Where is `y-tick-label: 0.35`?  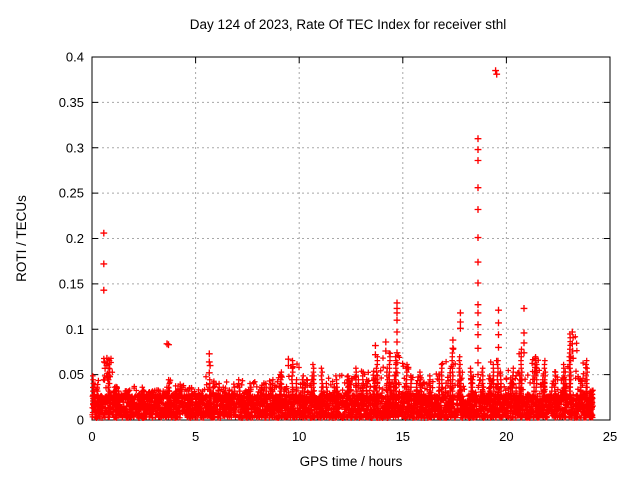 y-tick-label: 0.35 is located at coordinates (71, 102).